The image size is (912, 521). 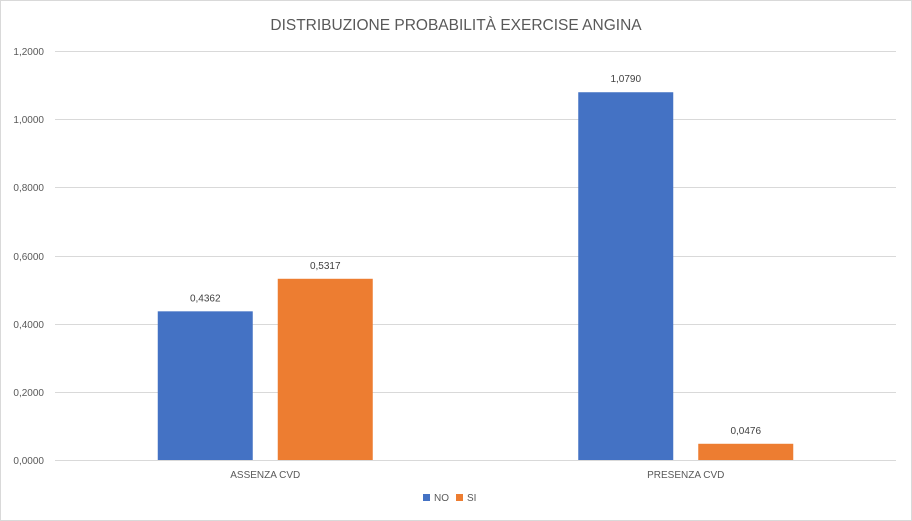 I want to click on y-tick-label: 1,0000, so click(x=28, y=120).